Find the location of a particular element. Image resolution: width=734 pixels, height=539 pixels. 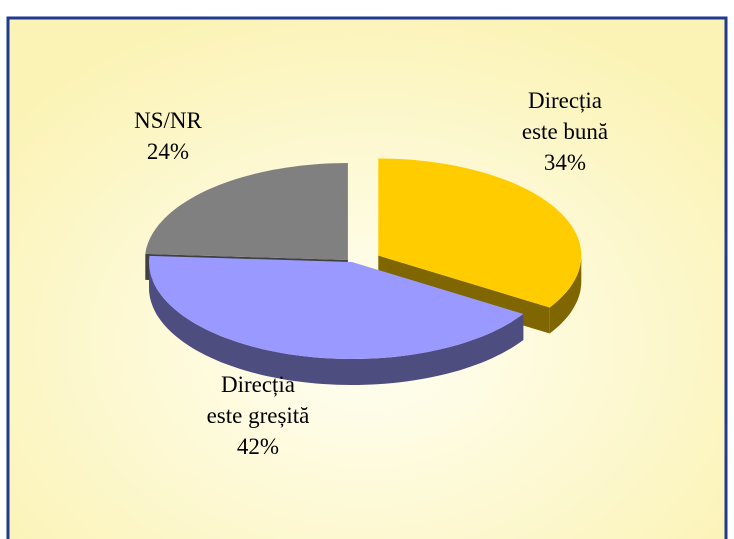

slice-value: 34% is located at coordinates (565, 162).